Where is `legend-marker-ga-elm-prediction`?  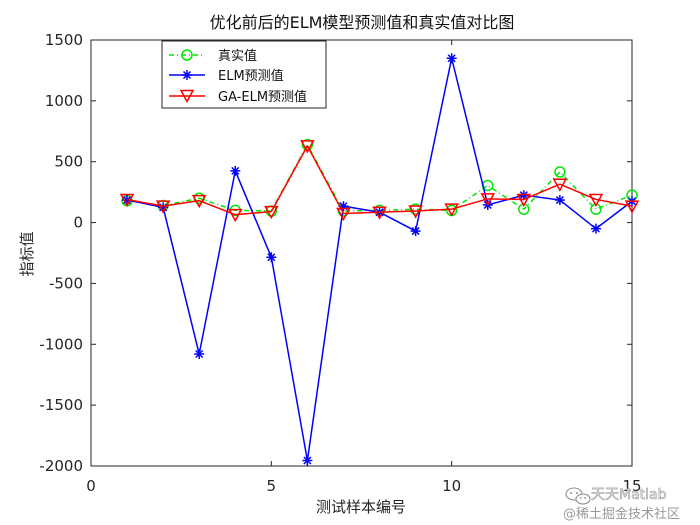 legend-marker-ga-elm-prediction is located at coordinates (187, 96).